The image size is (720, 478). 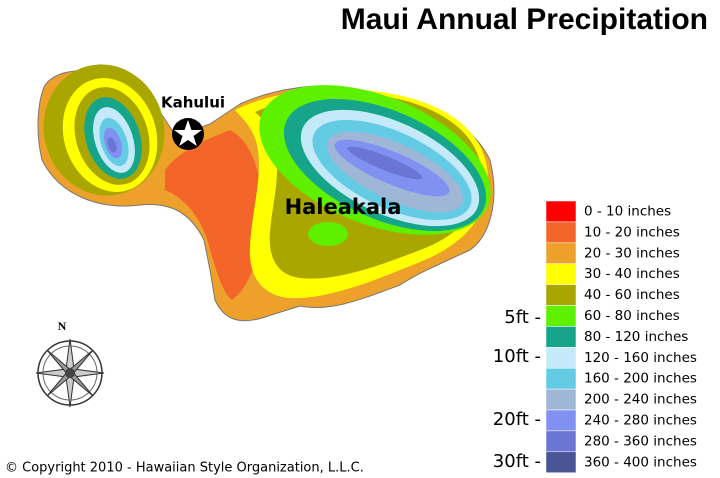 What do you see at coordinates (627, 211) in the screenshot?
I see `legend-label: 0 - 10 inches` at bounding box center [627, 211].